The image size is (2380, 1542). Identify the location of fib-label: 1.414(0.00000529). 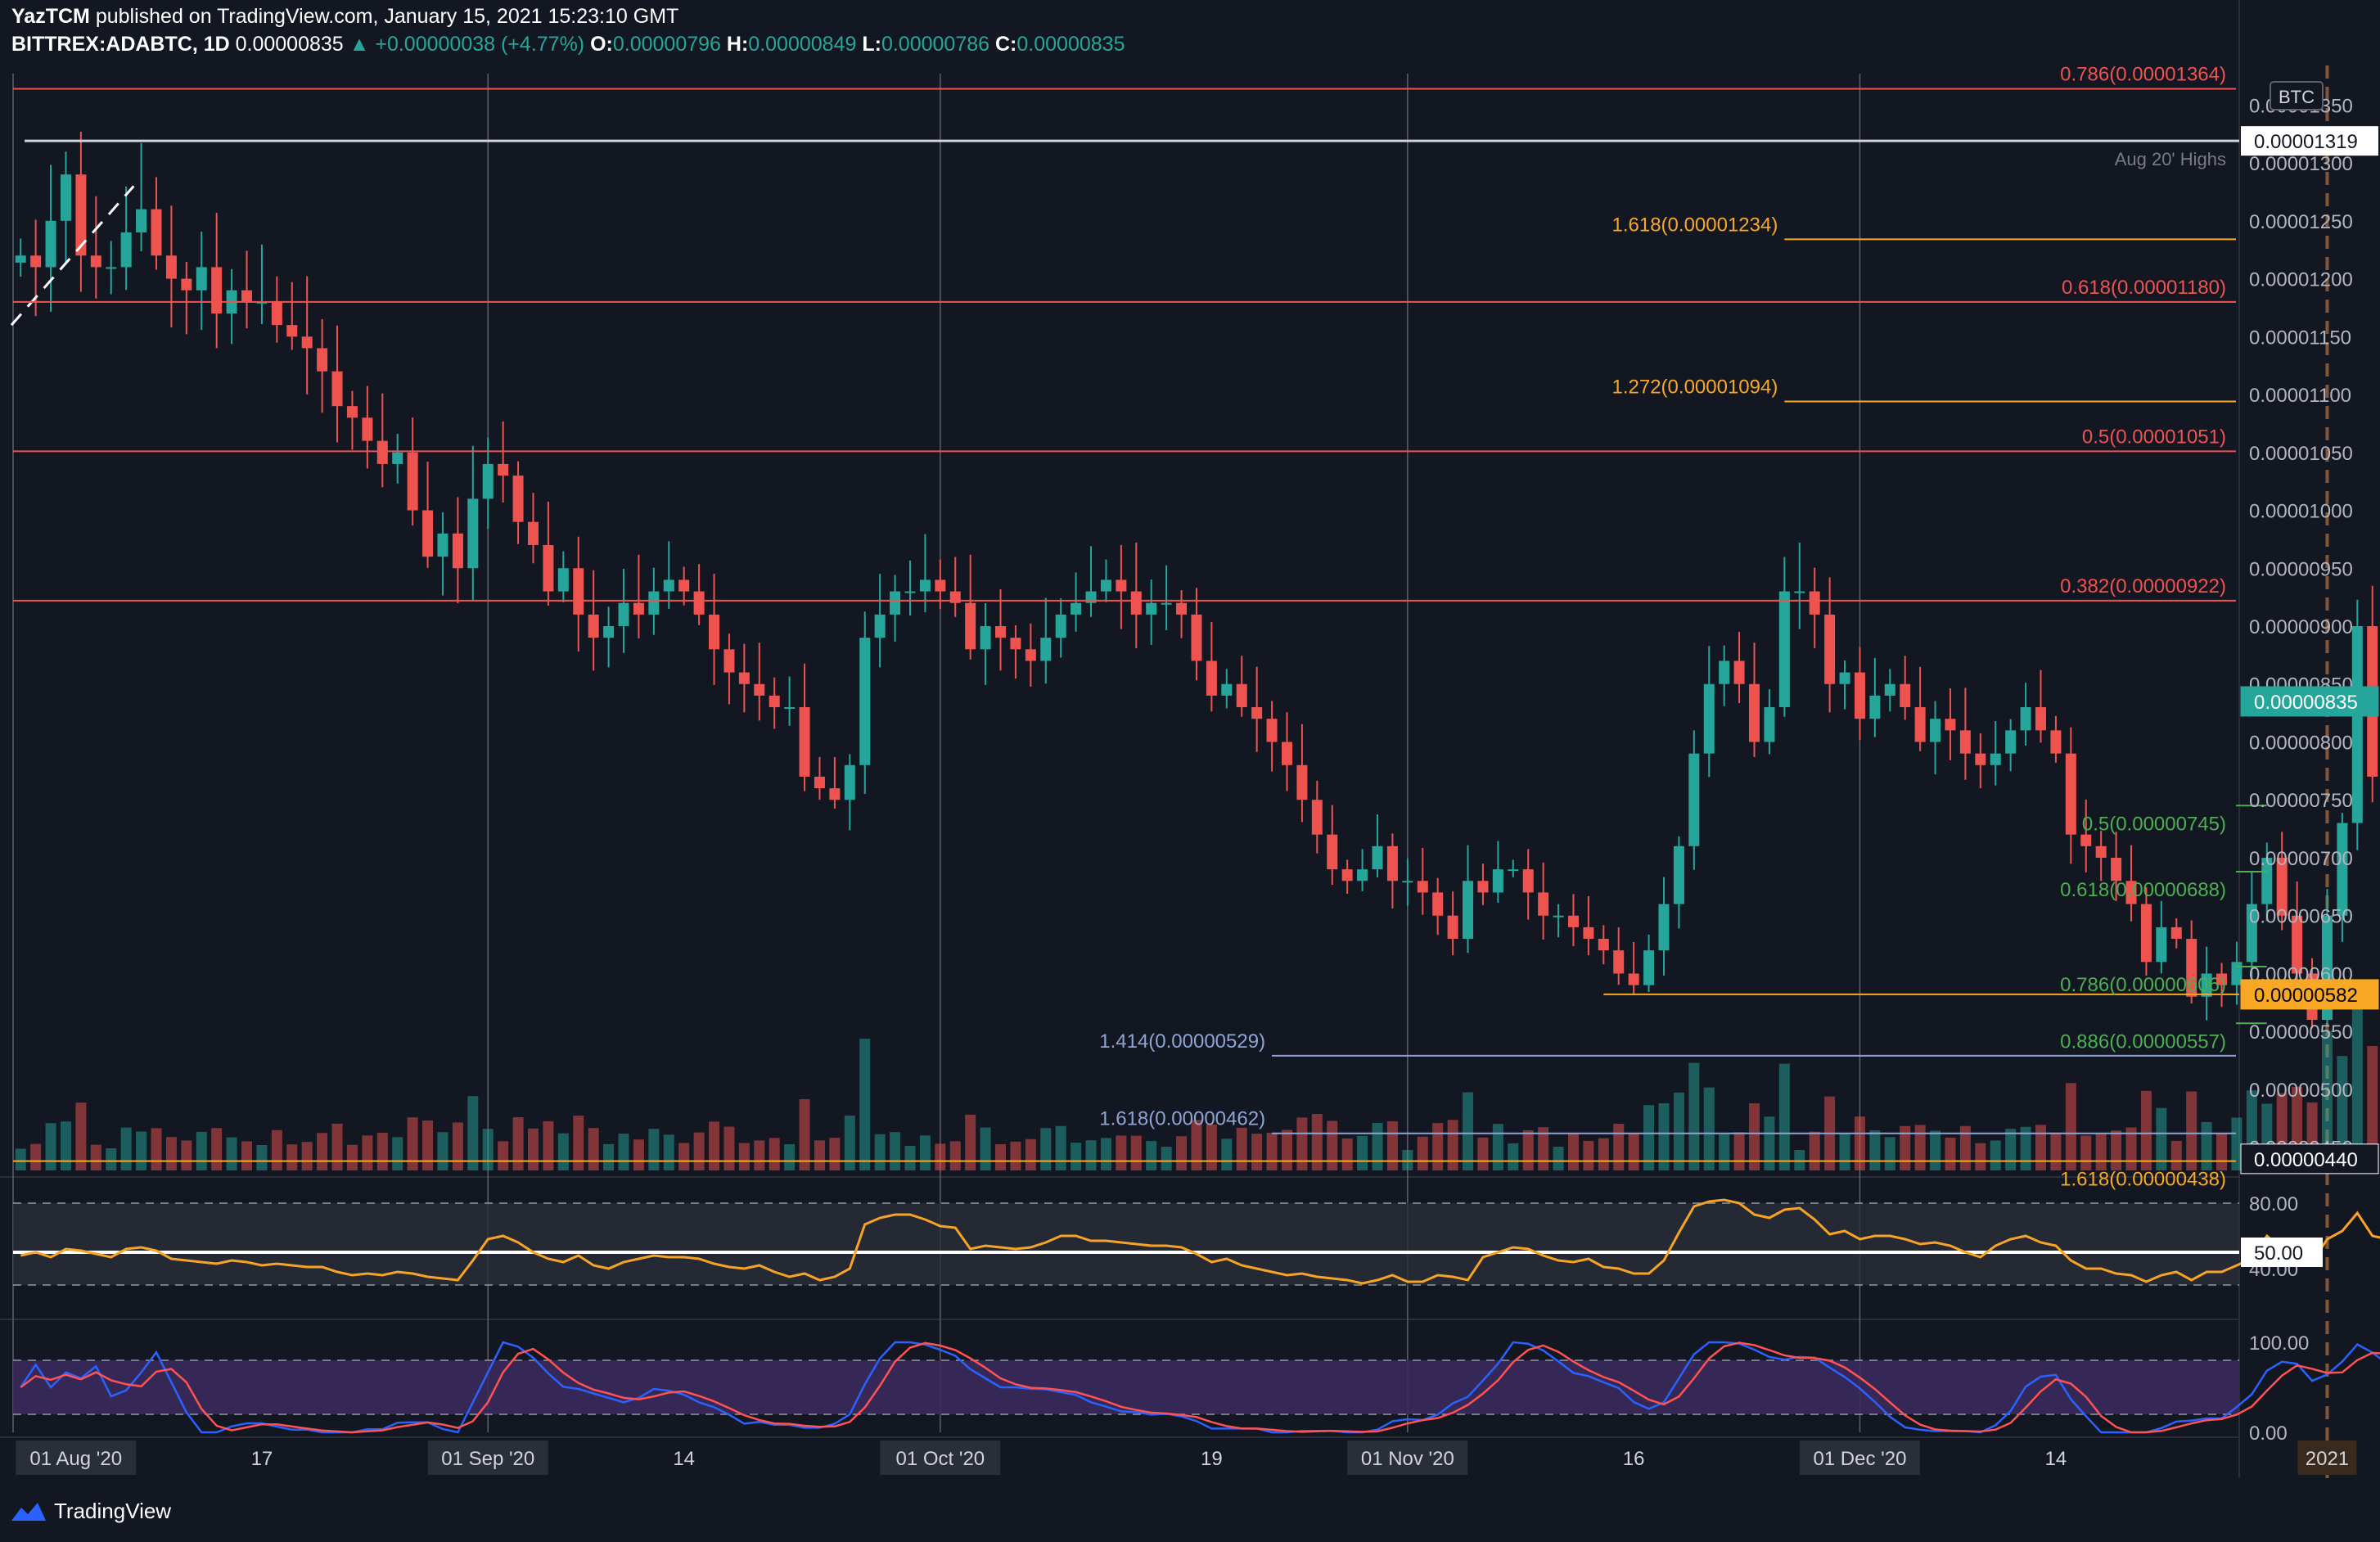
(1182, 1041).